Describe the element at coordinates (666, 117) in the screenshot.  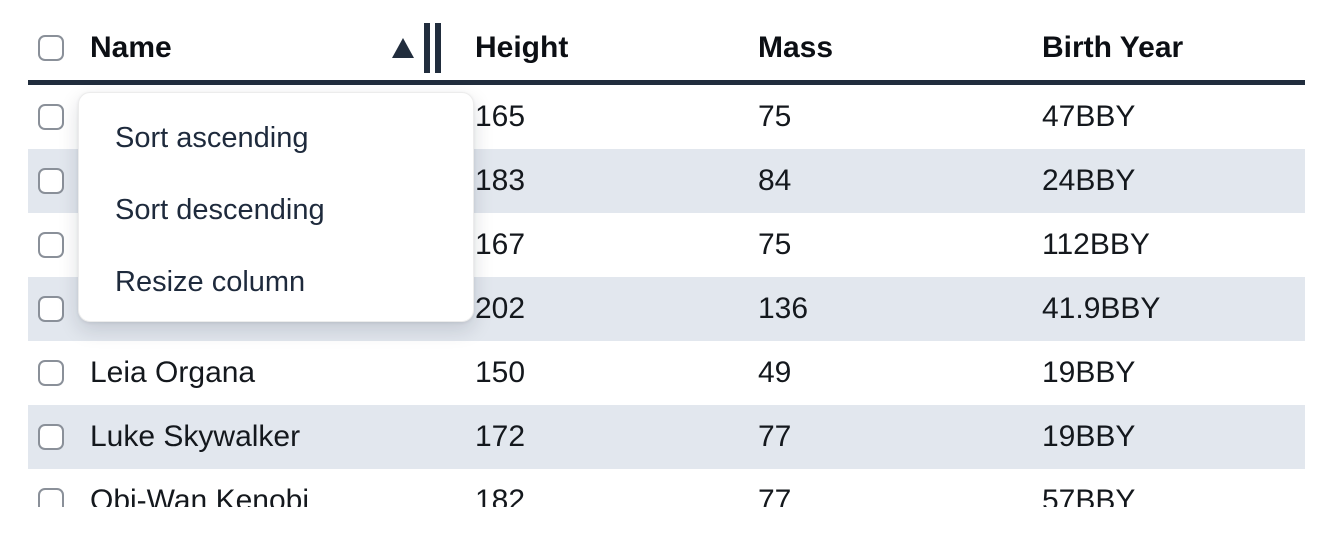
I see `table-row: 165 75 47BBY` at that location.